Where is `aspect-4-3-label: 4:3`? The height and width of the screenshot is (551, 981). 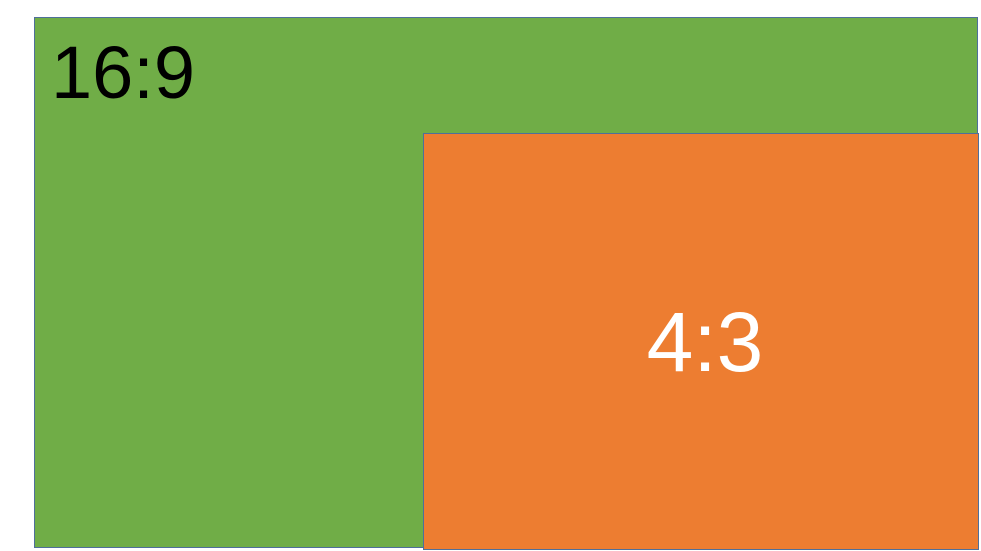
aspect-4-3-label: 4:3 is located at coordinates (705, 341).